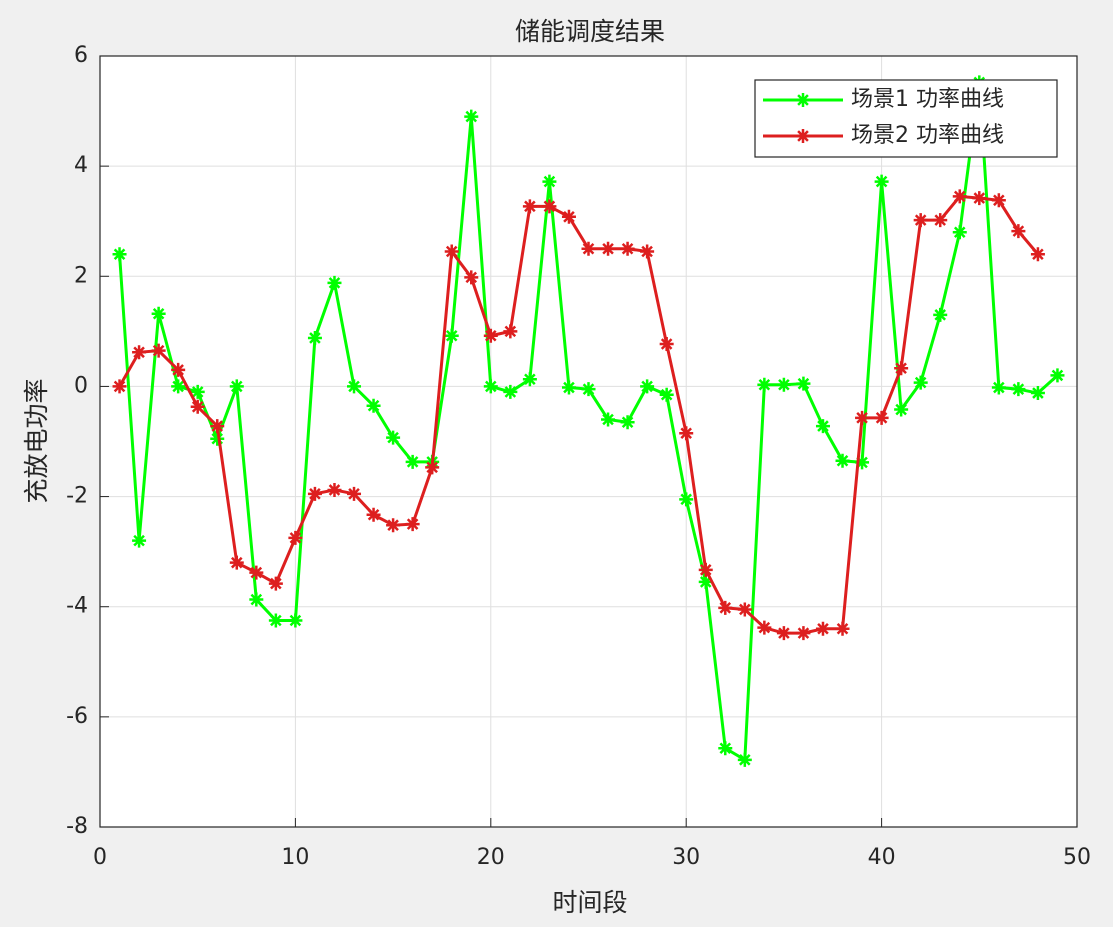  What do you see at coordinates (295, 857) in the screenshot?
I see `x-tick-label: 10` at bounding box center [295, 857].